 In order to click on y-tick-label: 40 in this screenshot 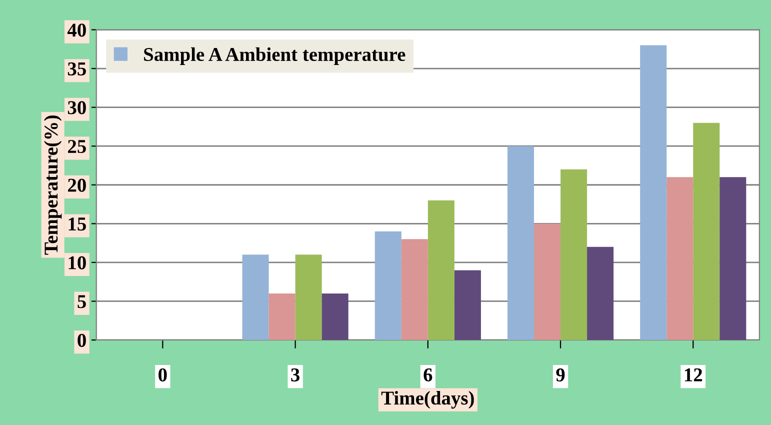, I will do `click(76, 30)`.